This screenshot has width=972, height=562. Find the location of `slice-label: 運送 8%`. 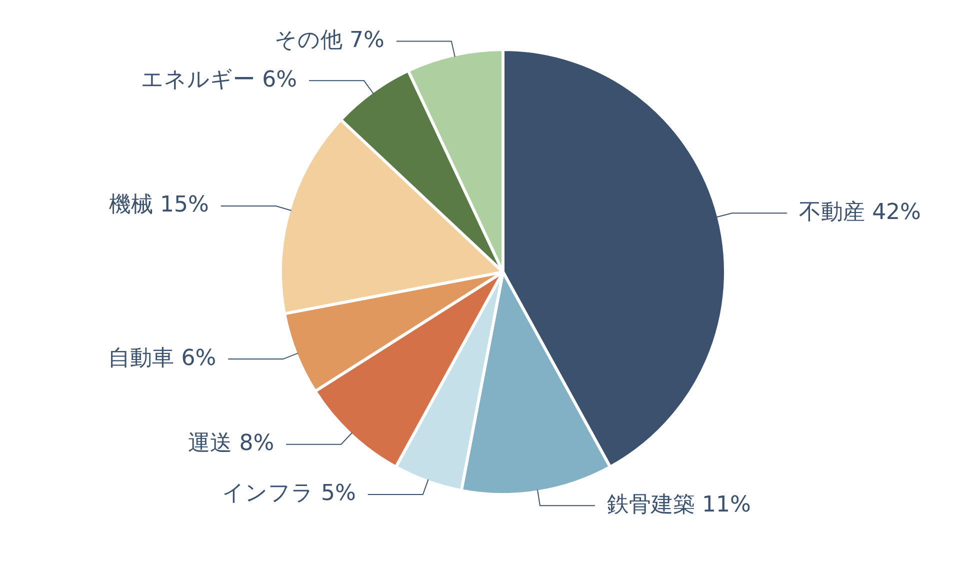

slice-label: 運送 8% is located at coordinates (231, 443).